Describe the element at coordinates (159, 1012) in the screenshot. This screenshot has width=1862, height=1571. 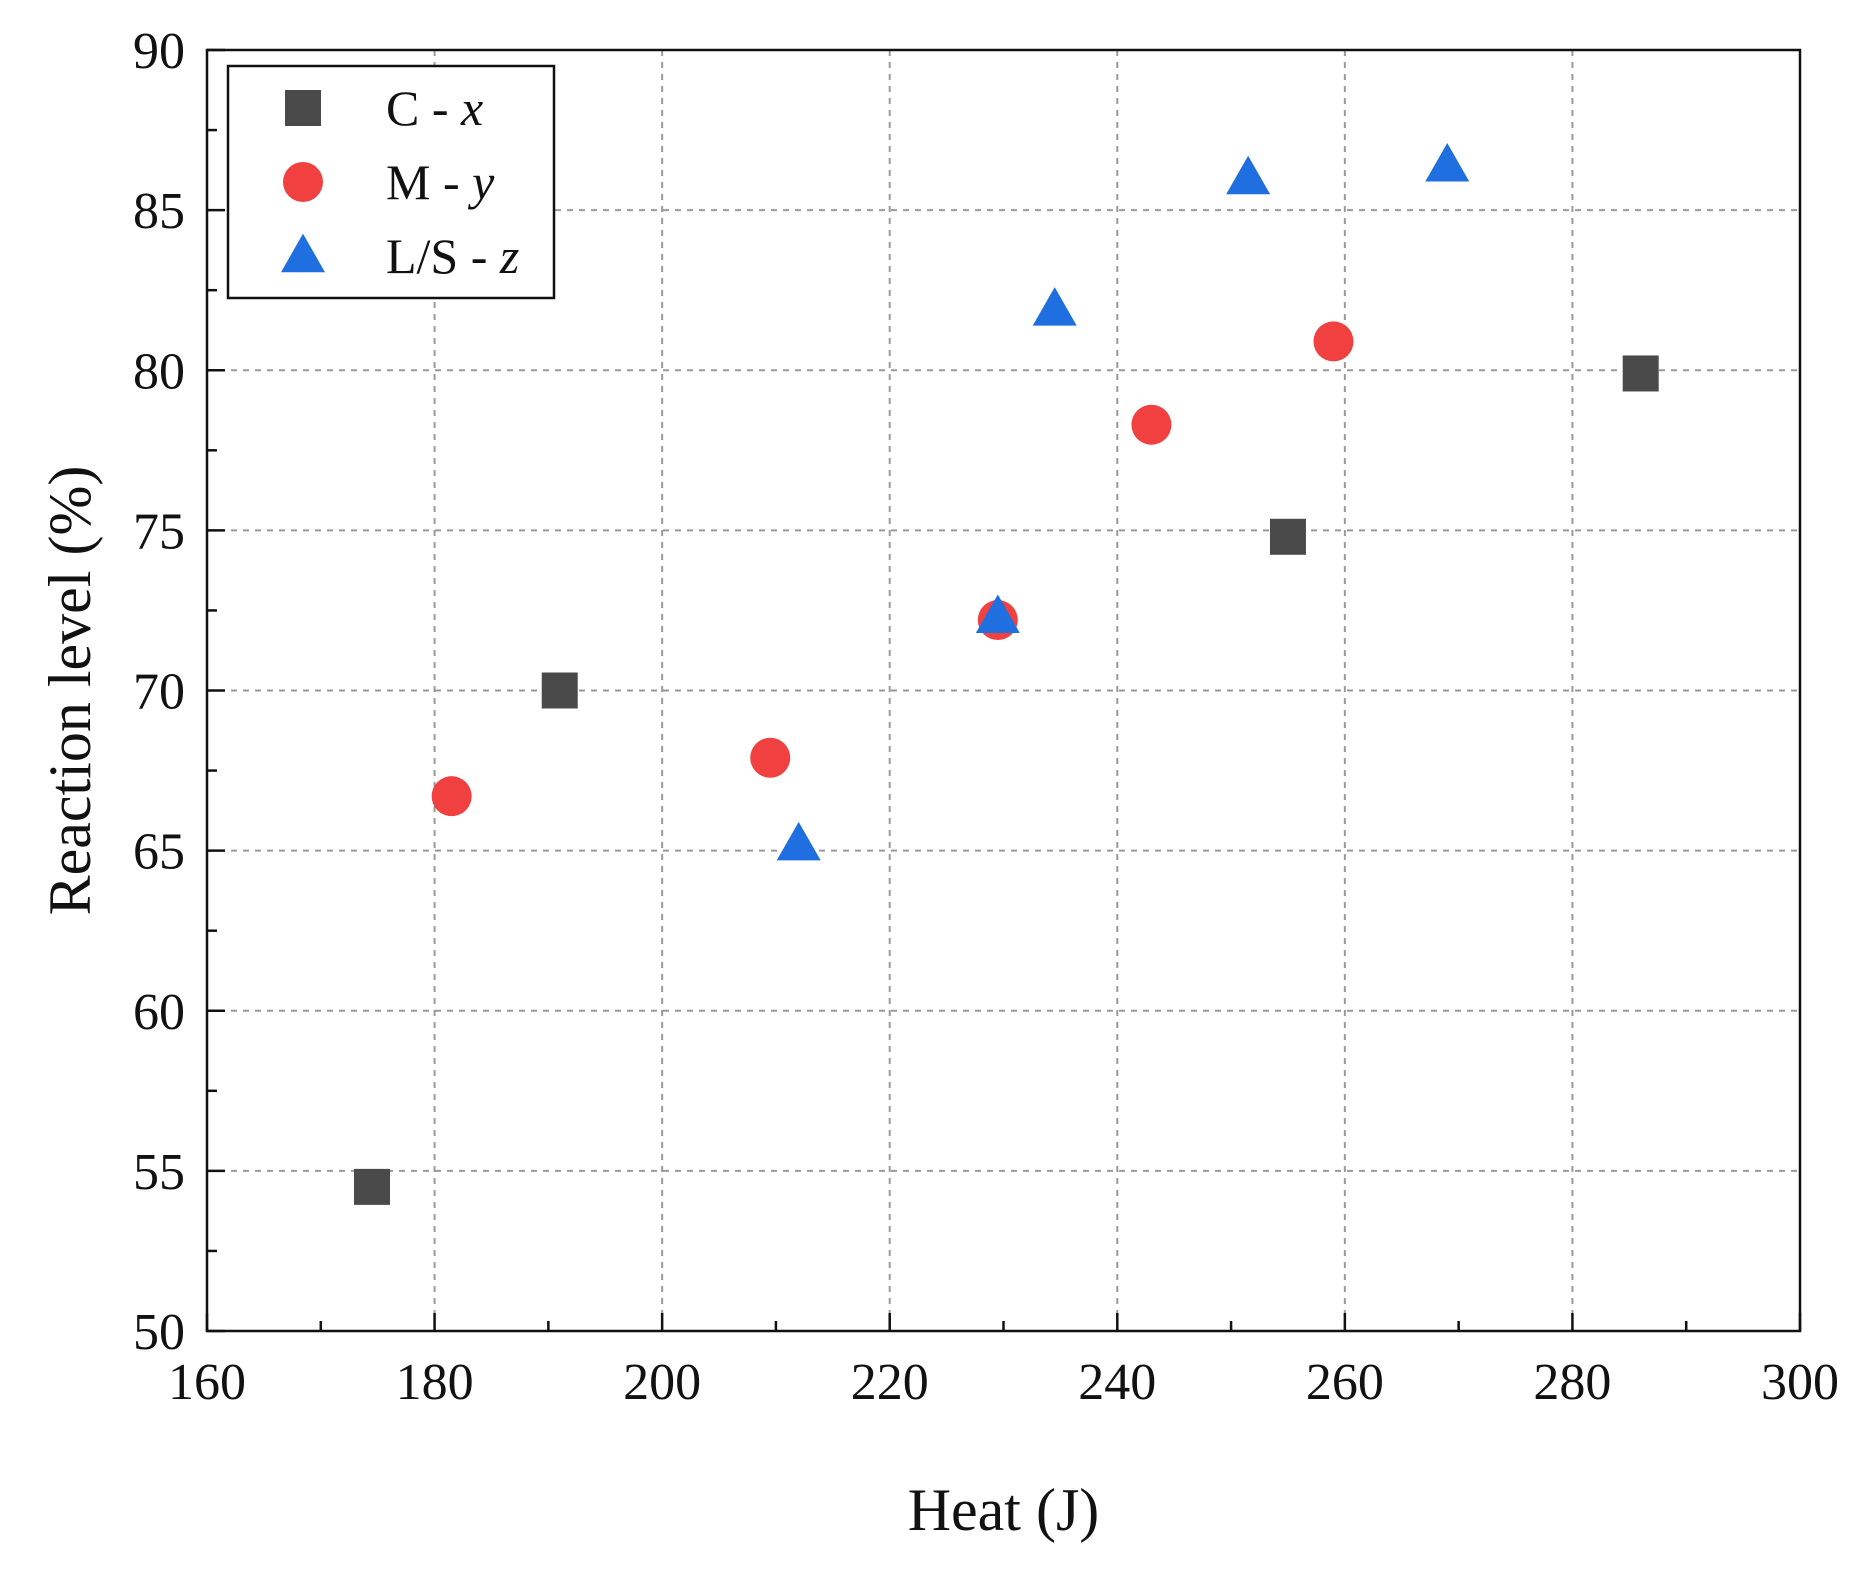
I see `y-tick-label: 60` at that location.